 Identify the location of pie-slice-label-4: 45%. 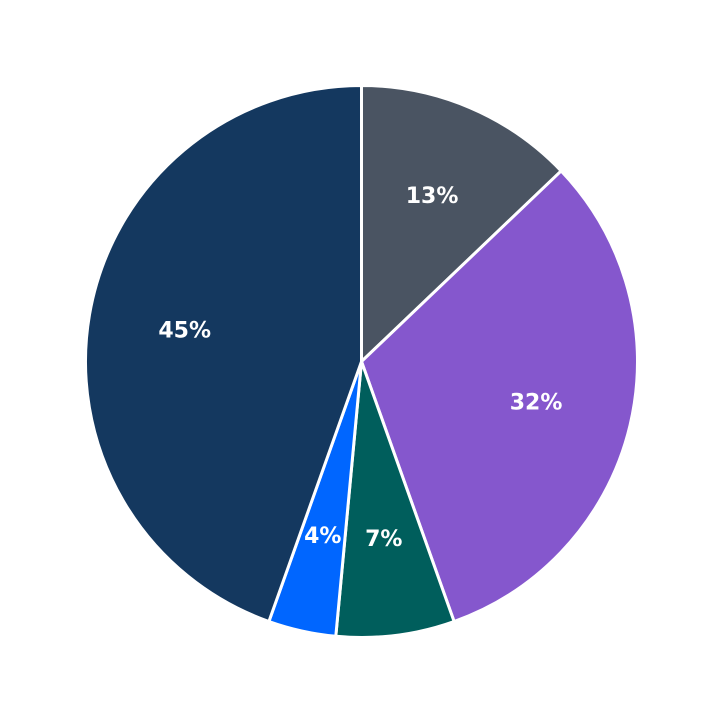
(184, 330).